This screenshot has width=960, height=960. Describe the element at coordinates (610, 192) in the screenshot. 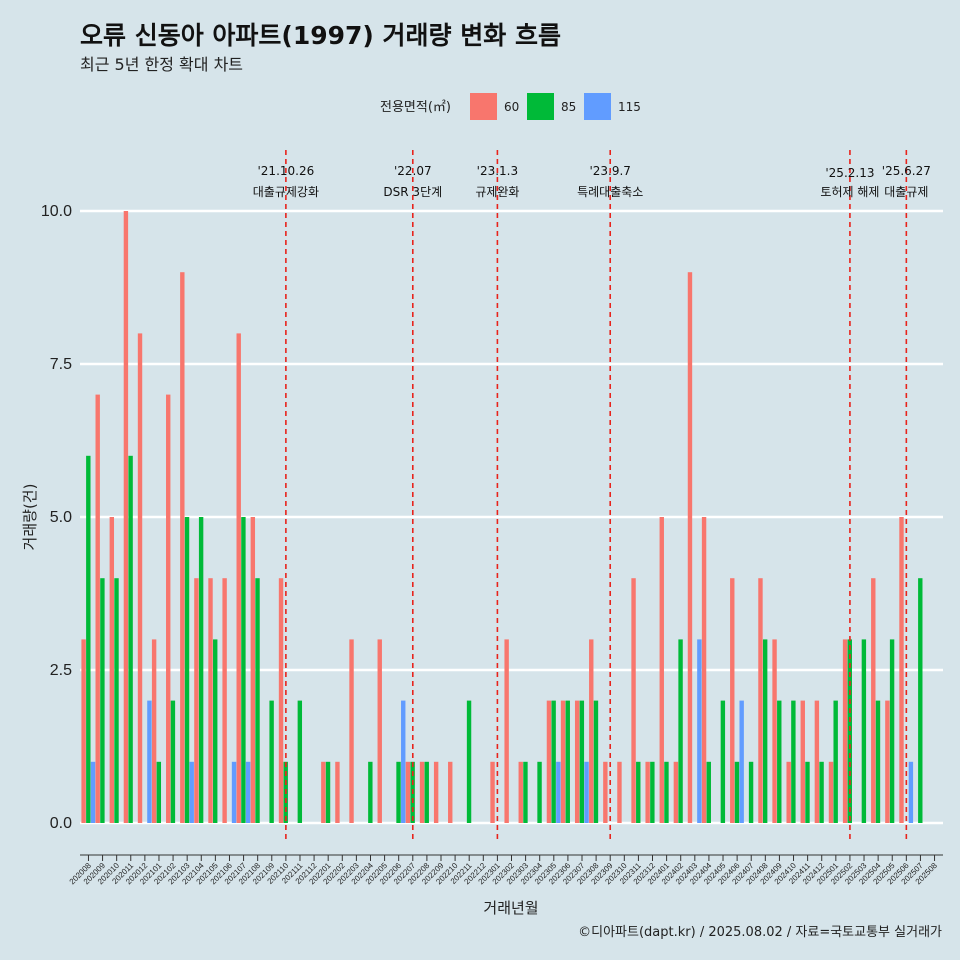

I see `event-label: 특례대출축소` at that location.